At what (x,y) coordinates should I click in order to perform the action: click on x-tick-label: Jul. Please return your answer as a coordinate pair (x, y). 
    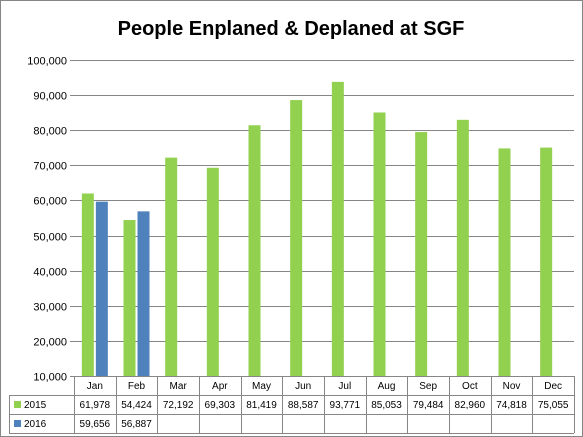
    Looking at the image, I should click on (344, 386).